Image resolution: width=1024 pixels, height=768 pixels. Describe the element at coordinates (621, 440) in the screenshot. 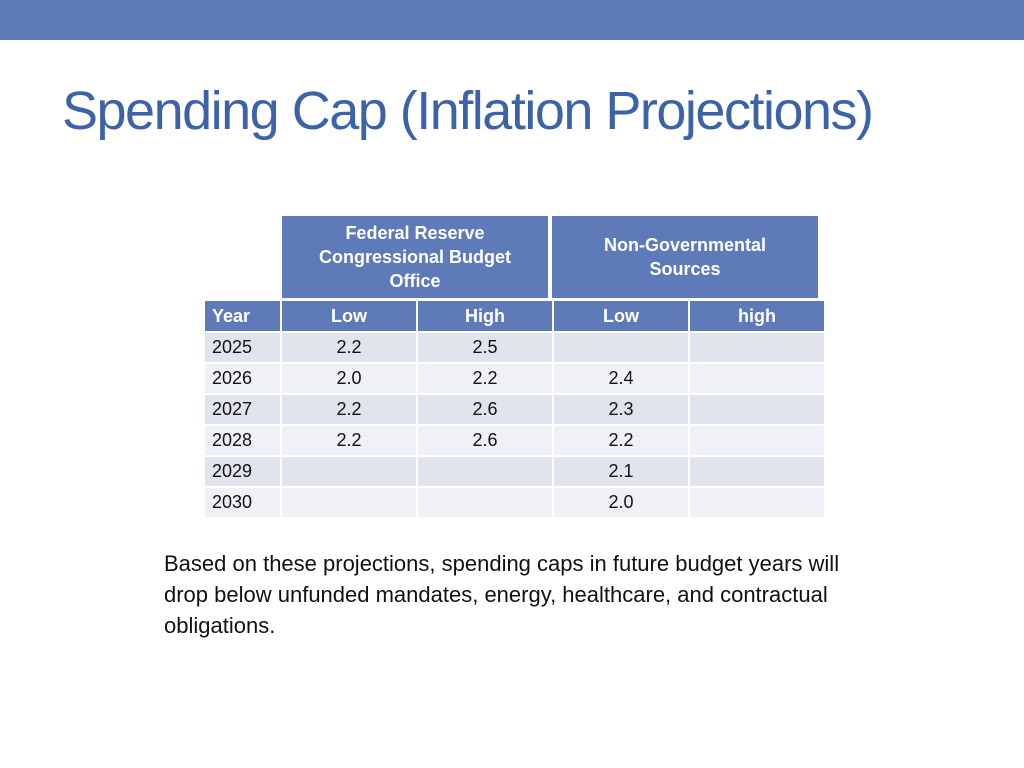

I see `ngo-low-cell: 2.2` at that location.